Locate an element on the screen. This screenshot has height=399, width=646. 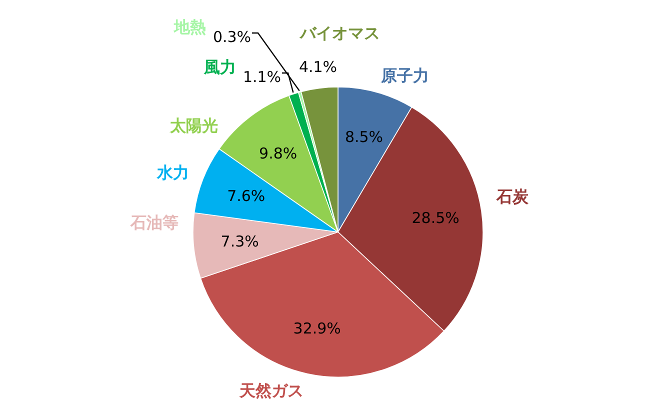
slice-label: 天然ガス is located at coordinates (271, 390).